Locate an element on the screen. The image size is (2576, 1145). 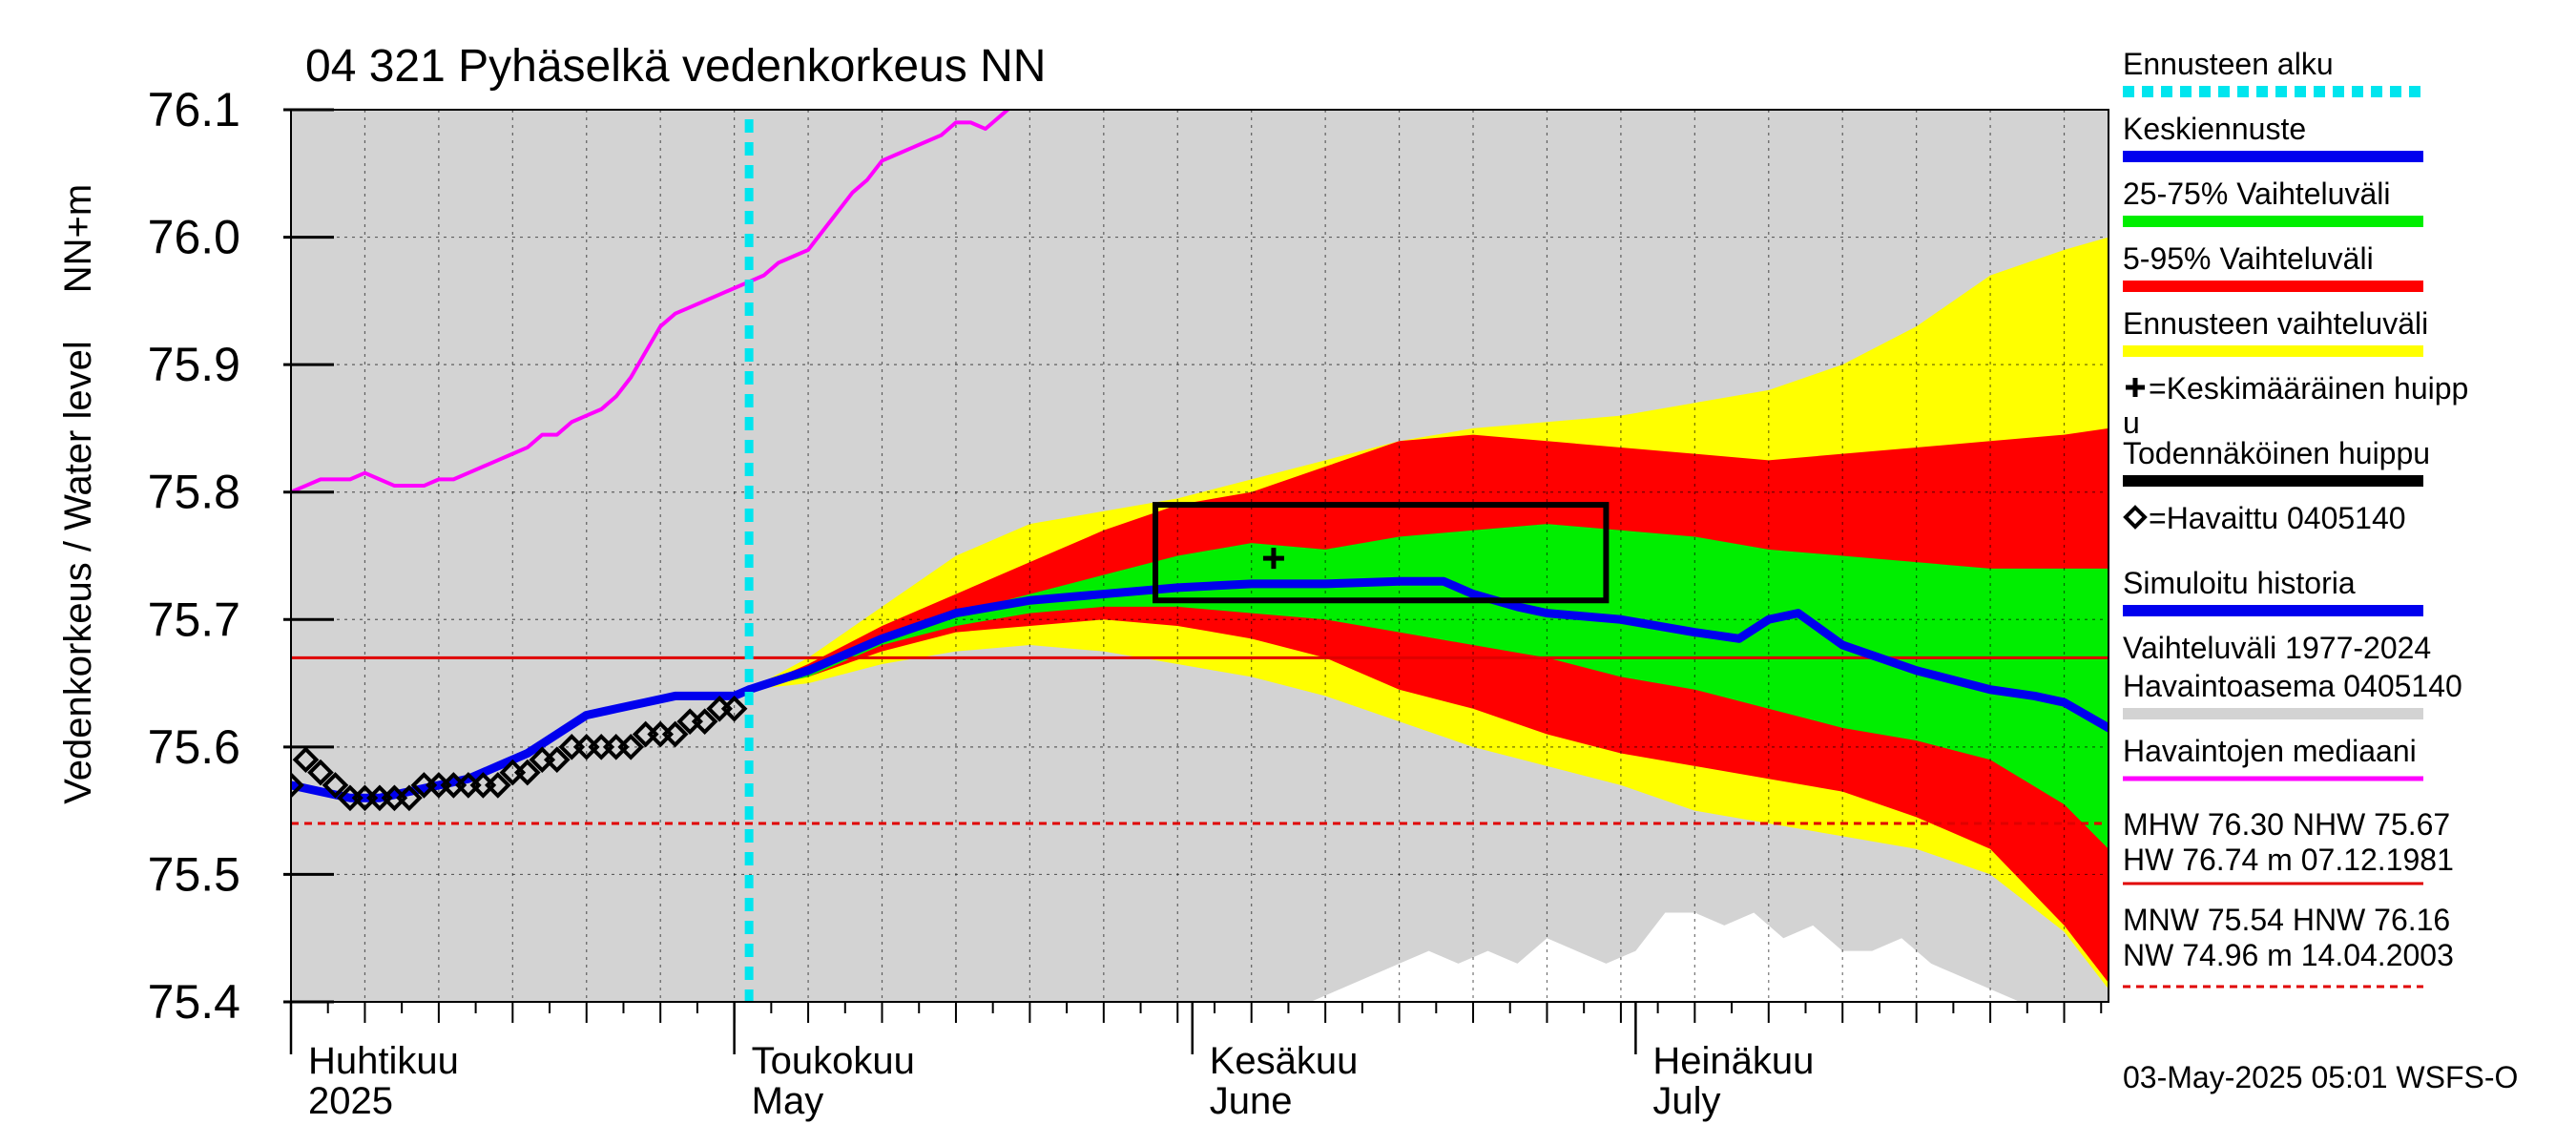
legend-label: Havaintojen mediaani is located at coordinates (2270, 751).